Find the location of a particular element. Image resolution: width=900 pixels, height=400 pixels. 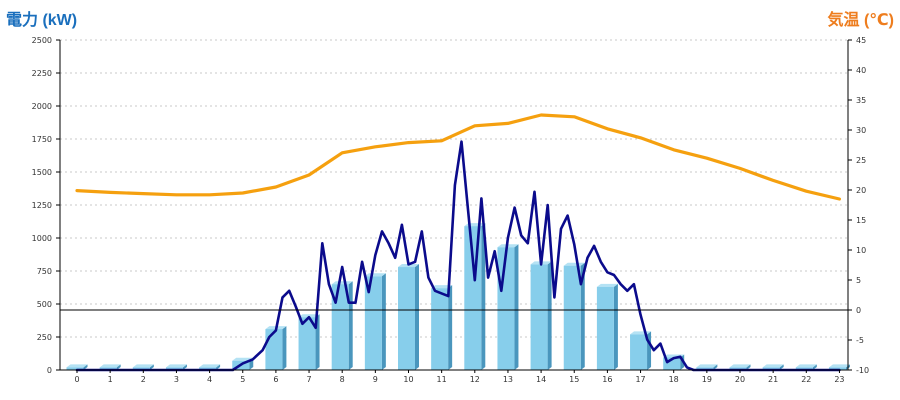

x-tick-label: 7 is located at coordinates (309, 379).